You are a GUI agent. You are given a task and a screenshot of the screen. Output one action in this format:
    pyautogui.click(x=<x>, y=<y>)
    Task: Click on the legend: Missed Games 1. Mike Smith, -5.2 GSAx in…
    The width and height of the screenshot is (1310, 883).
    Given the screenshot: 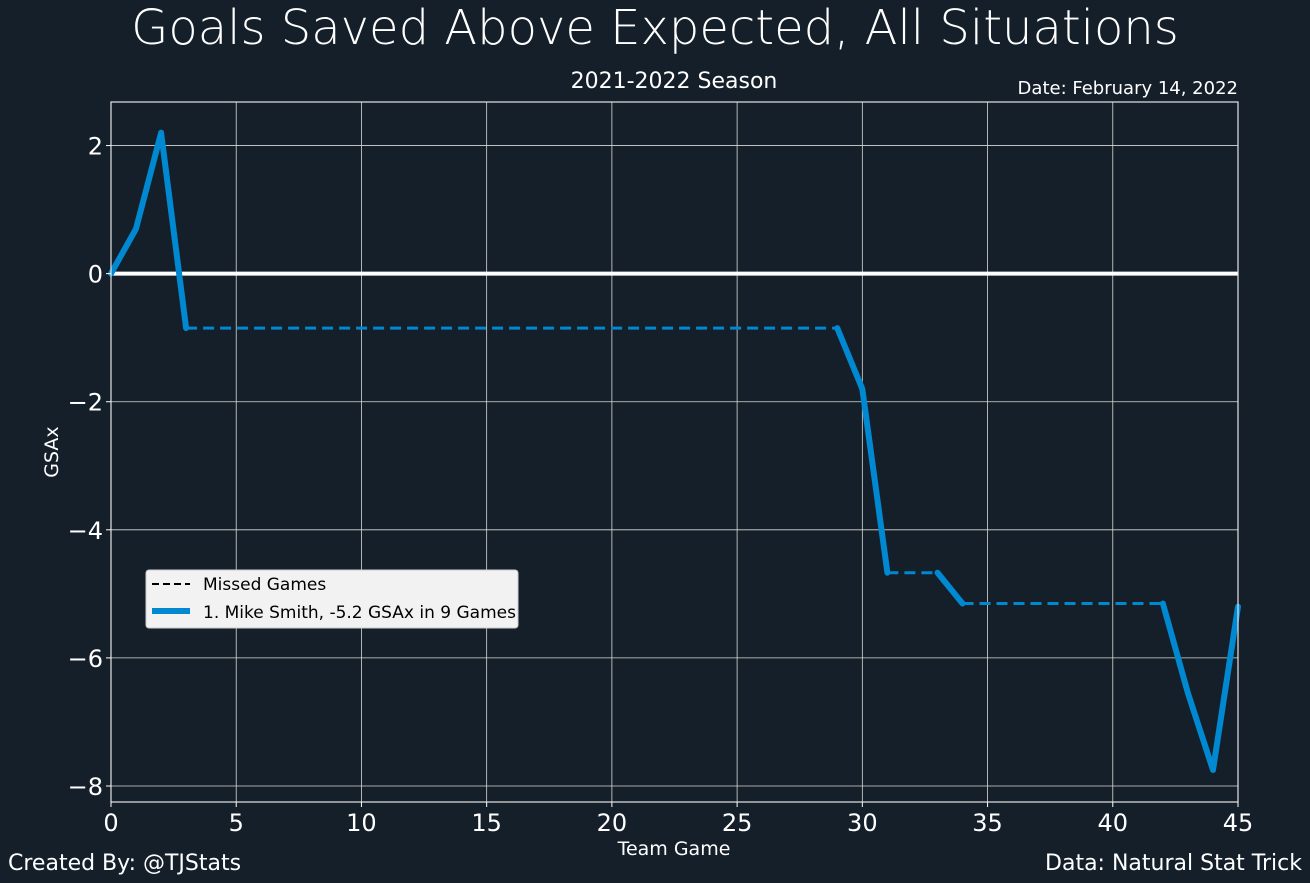 What is the action you would take?
    pyautogui.click(x=332, y=599)
    